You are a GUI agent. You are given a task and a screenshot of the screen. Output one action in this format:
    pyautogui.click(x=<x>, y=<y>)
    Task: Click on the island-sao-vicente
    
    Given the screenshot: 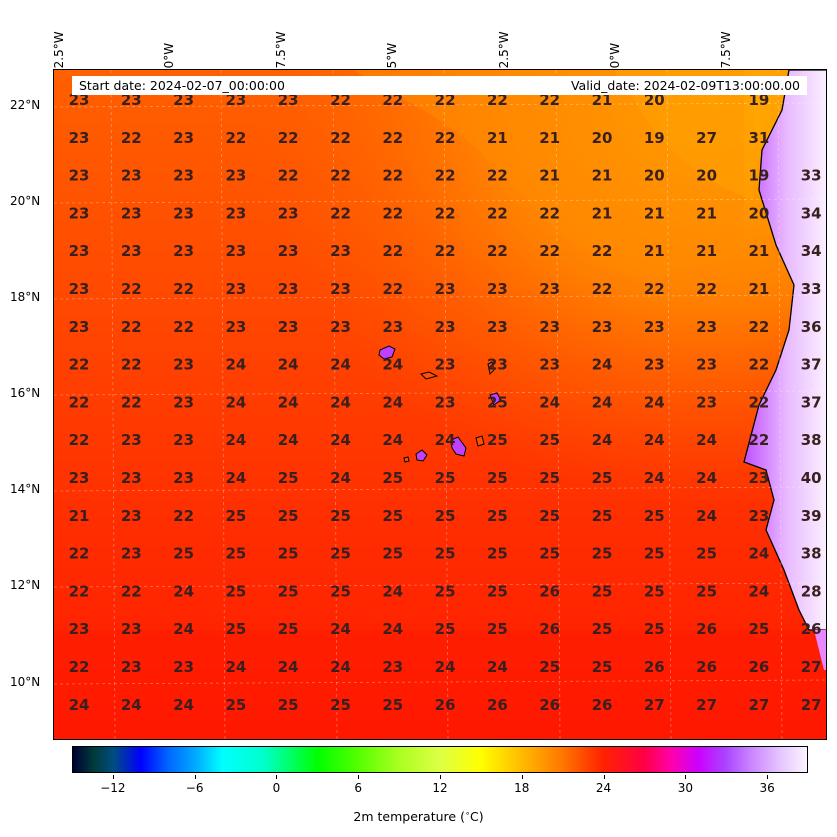 What is the action you would take?
    pyautogui.click(x=429, y=375)
    